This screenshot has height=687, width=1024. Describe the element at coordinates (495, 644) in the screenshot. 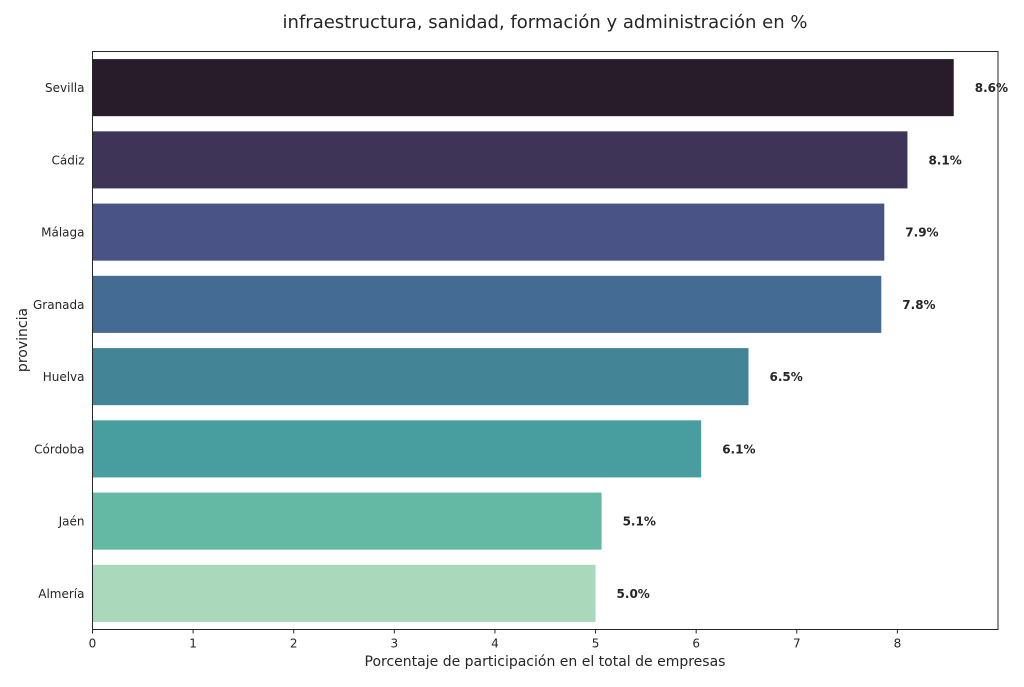

I see `x-tick-label: 4` at that location.